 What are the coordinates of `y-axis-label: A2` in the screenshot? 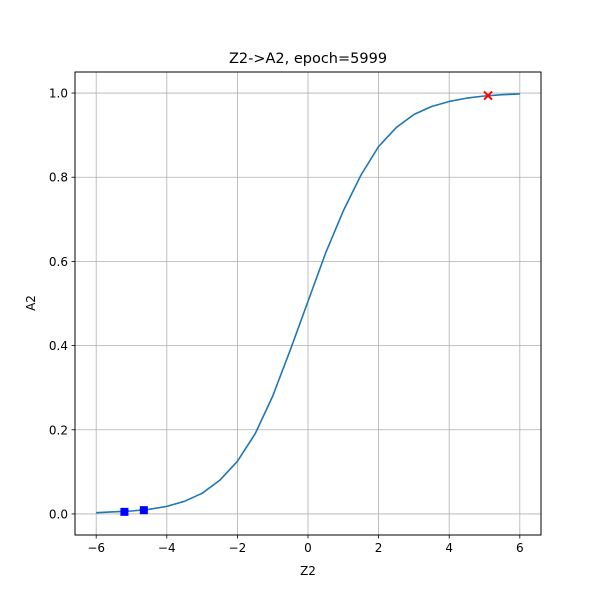 It's located at (31, 303).